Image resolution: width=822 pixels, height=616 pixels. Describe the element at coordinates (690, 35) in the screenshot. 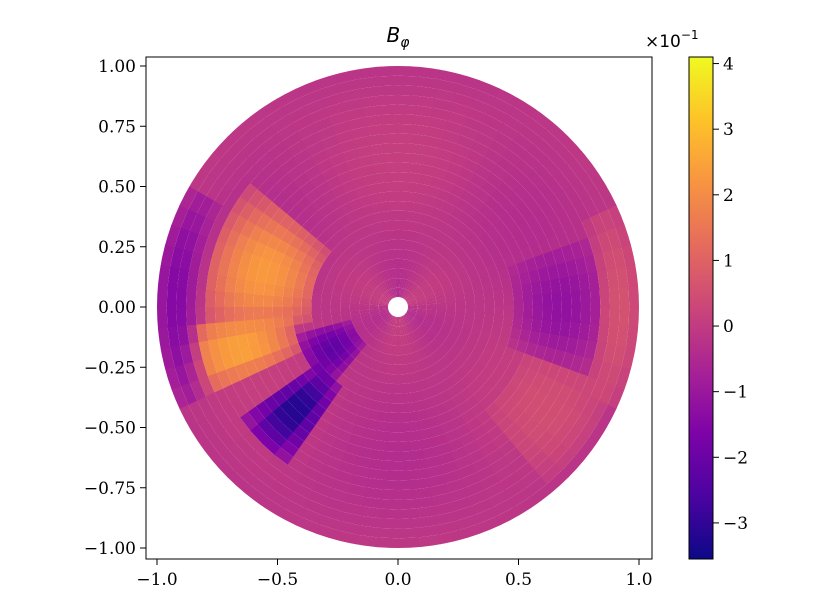

I see `colorbar-multiplier-exponent: −1` at that location.